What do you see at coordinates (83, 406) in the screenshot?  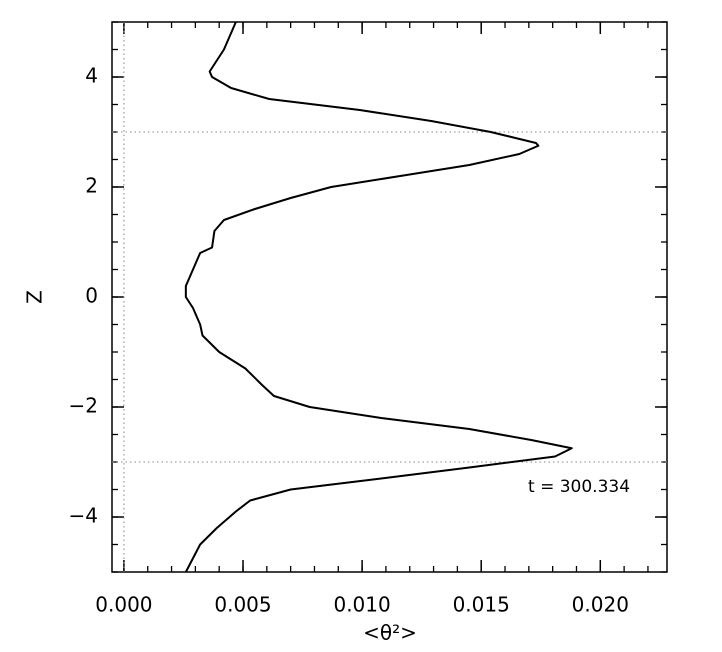 I see `y-tick-label: −2` at bounding box center [83, 406].